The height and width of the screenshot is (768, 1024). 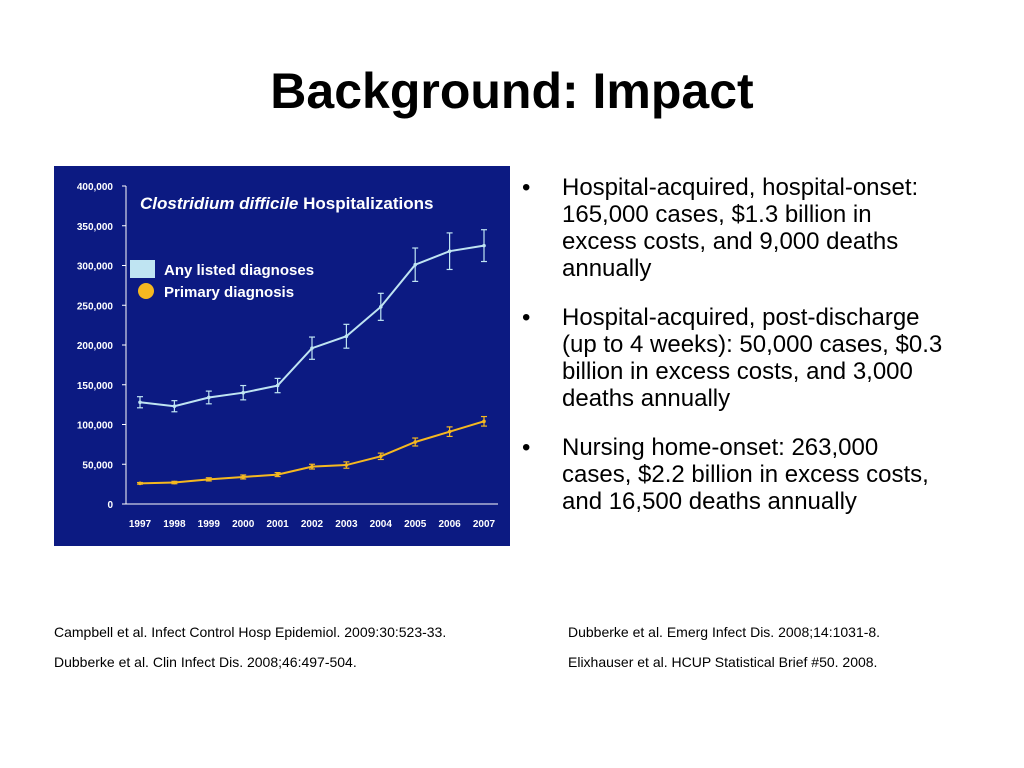 I want to click on y-tick-label: 350,000, so click(x=95, y=227).